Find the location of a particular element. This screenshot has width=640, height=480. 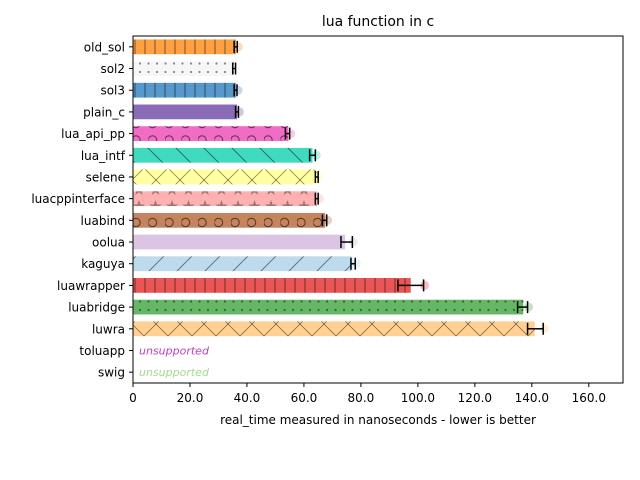

errorbar-sol3 is located at coordinates (235, 90).